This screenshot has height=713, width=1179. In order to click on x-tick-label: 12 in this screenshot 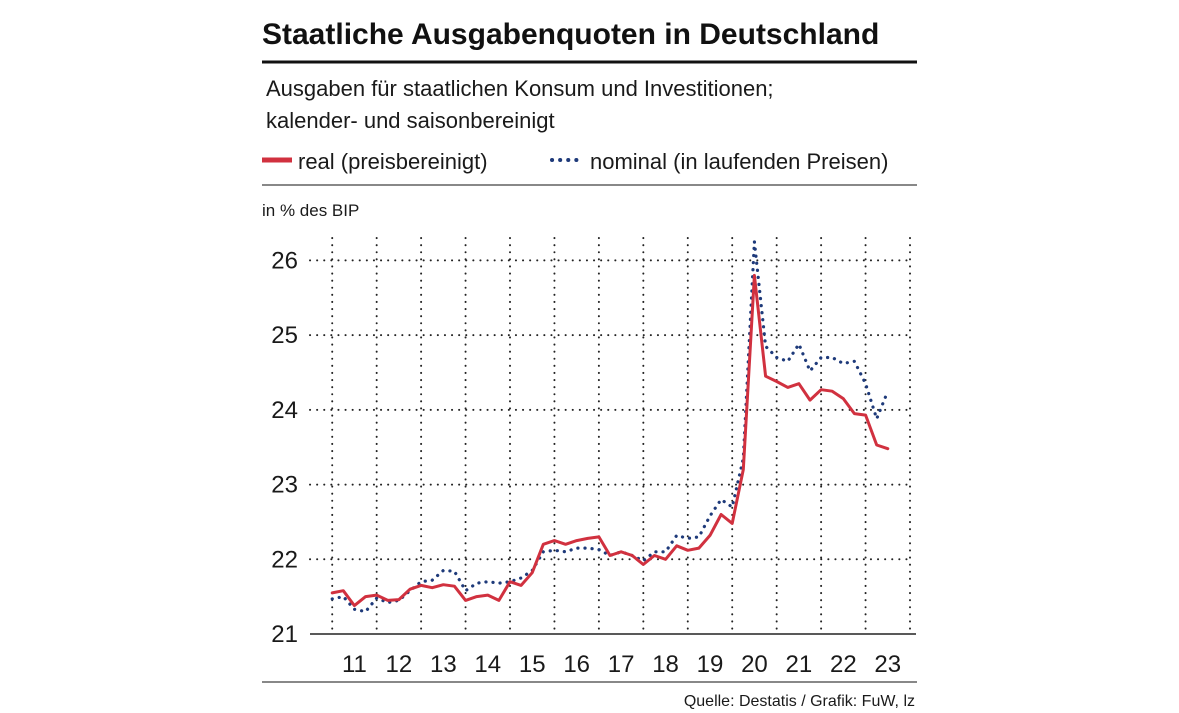, I will do `click(399, 664)`.